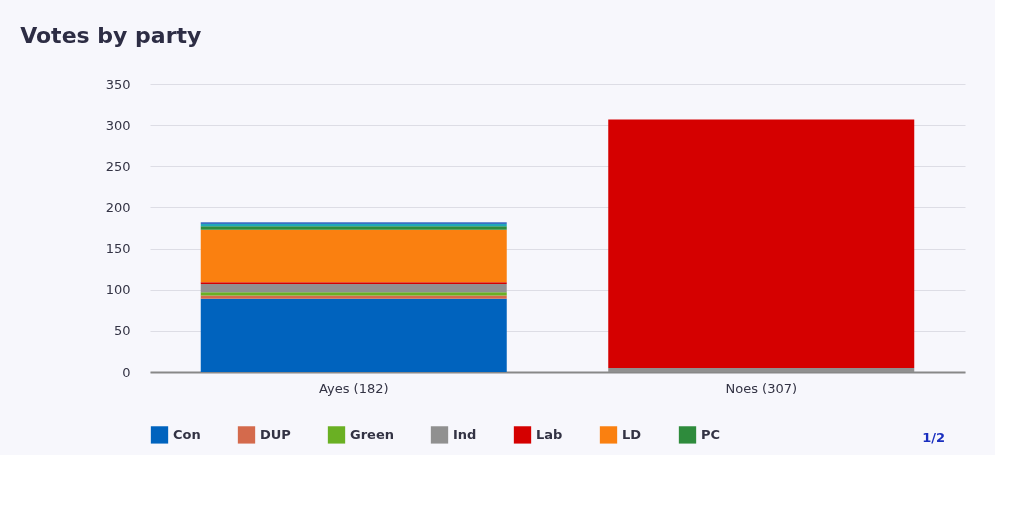 This screenshot has width=1024, height=528. Describe the element at coordinates (933, 437) in the screenshot. I see `text: 1/2` at that location.